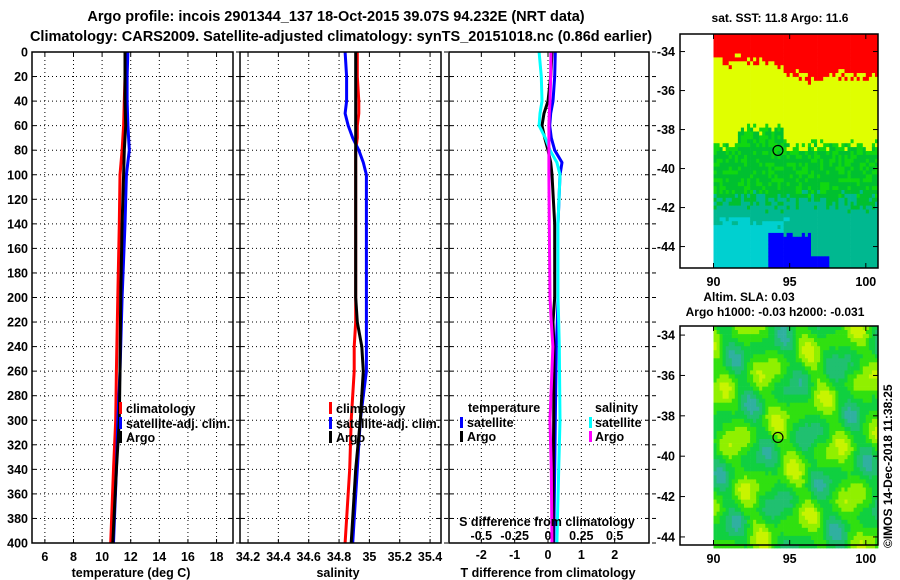  What do you see at coordinates (610, 437) in the screenshot?
I see `legend-s-argo: Argo` at bounding box center [610, 437].